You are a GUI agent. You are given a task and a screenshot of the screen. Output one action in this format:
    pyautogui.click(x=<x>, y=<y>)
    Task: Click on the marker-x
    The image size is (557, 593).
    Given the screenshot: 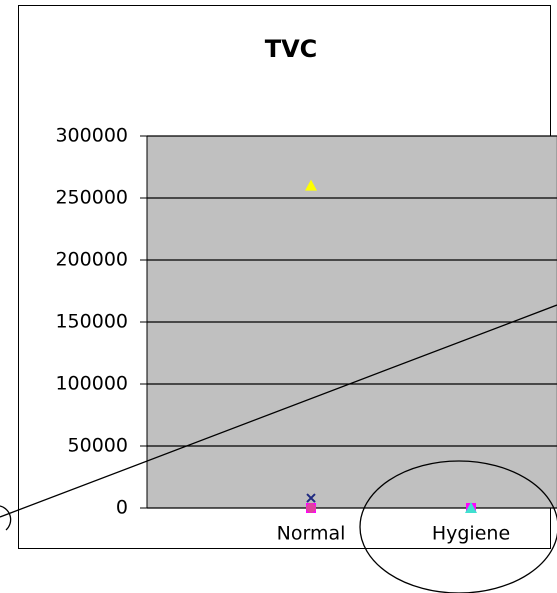 What is the action you would take?
    pyautogui.click(x=311, y=498)
    